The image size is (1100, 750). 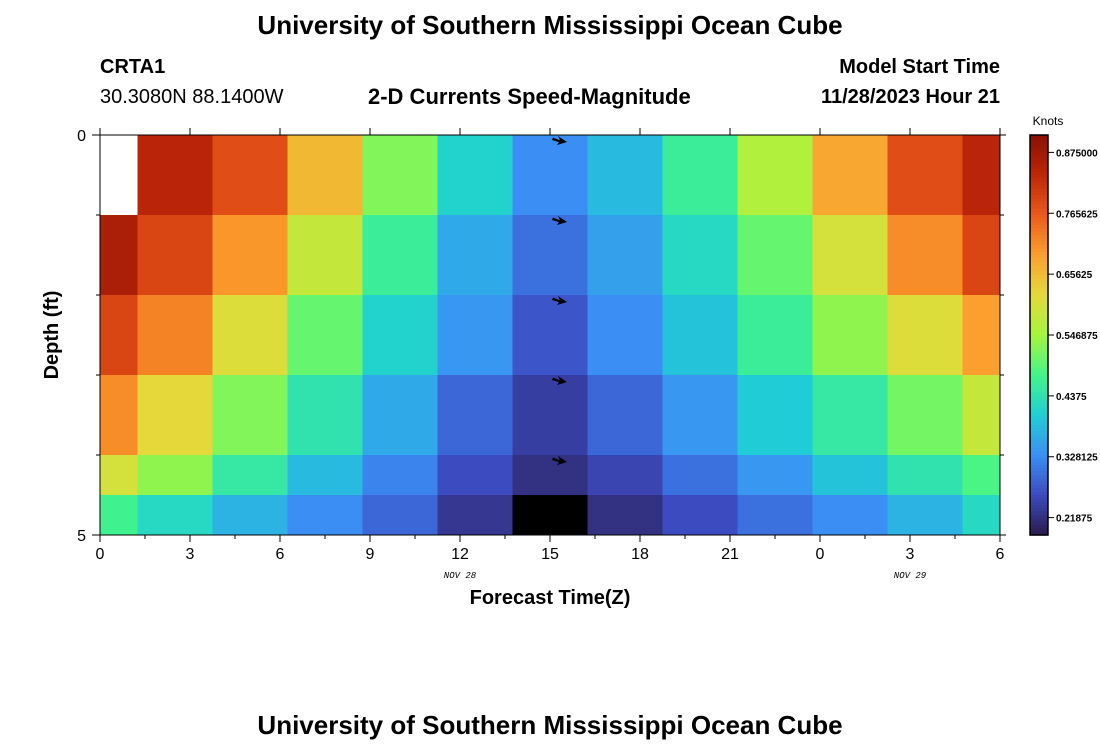 What do you see at coordinates (81, 536) in the screenshot?
I see `y-tick-label: 5` at bounding box center [81, 536].